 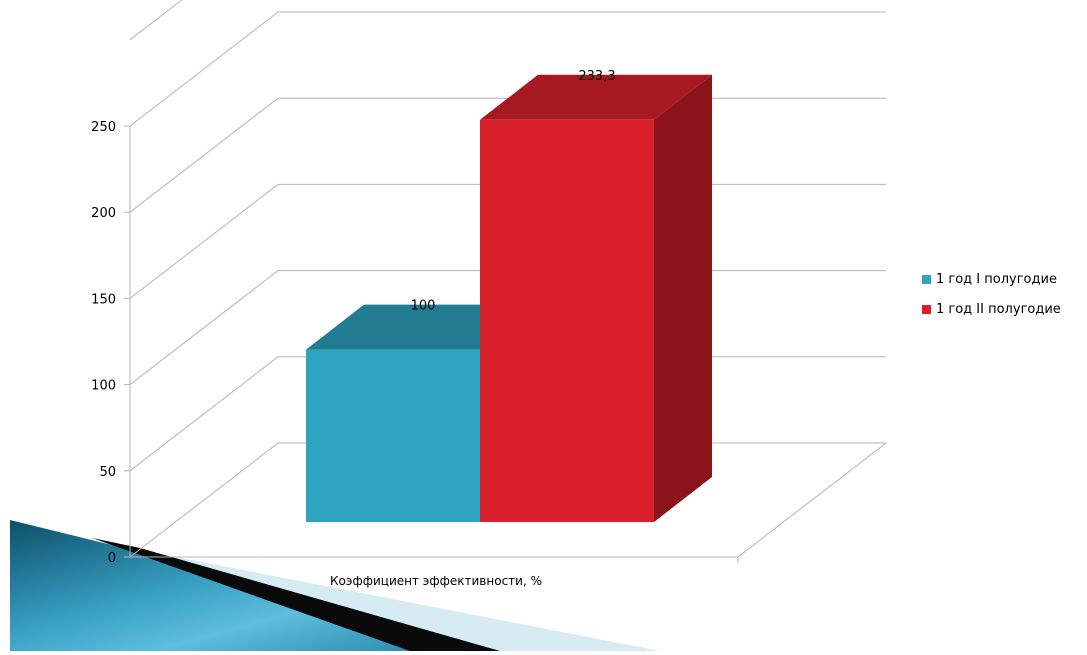 What do you see at coordinates (998, 309) in the screenshot?
I see `legend-label-series-2: 1 год II полугодие` at bounding box center [998, 309].